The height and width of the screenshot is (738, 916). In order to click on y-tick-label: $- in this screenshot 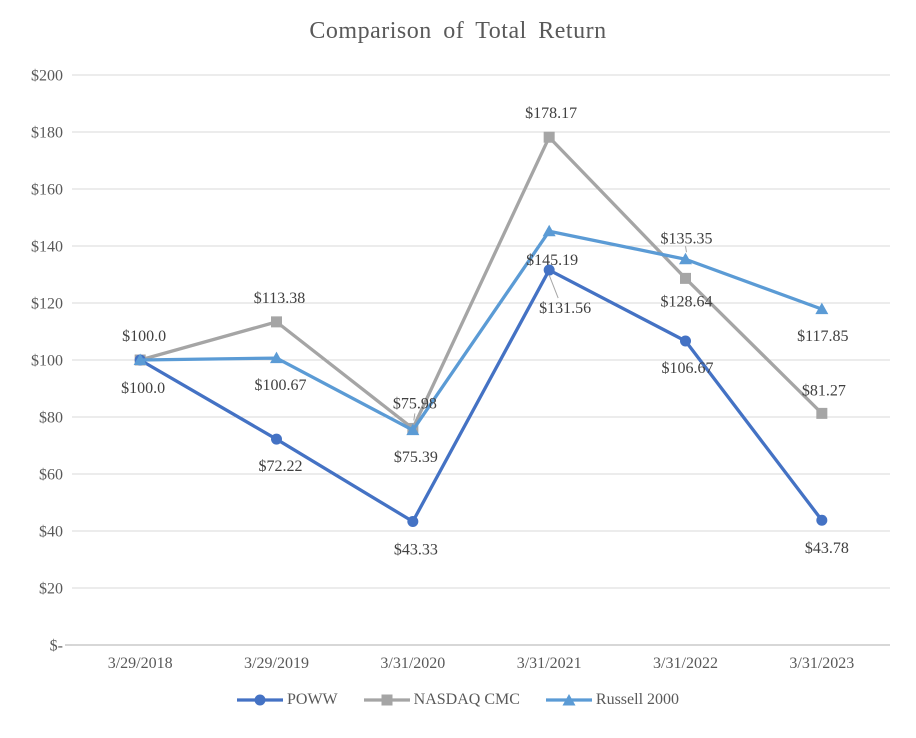, I will do `click(56, 646)`.